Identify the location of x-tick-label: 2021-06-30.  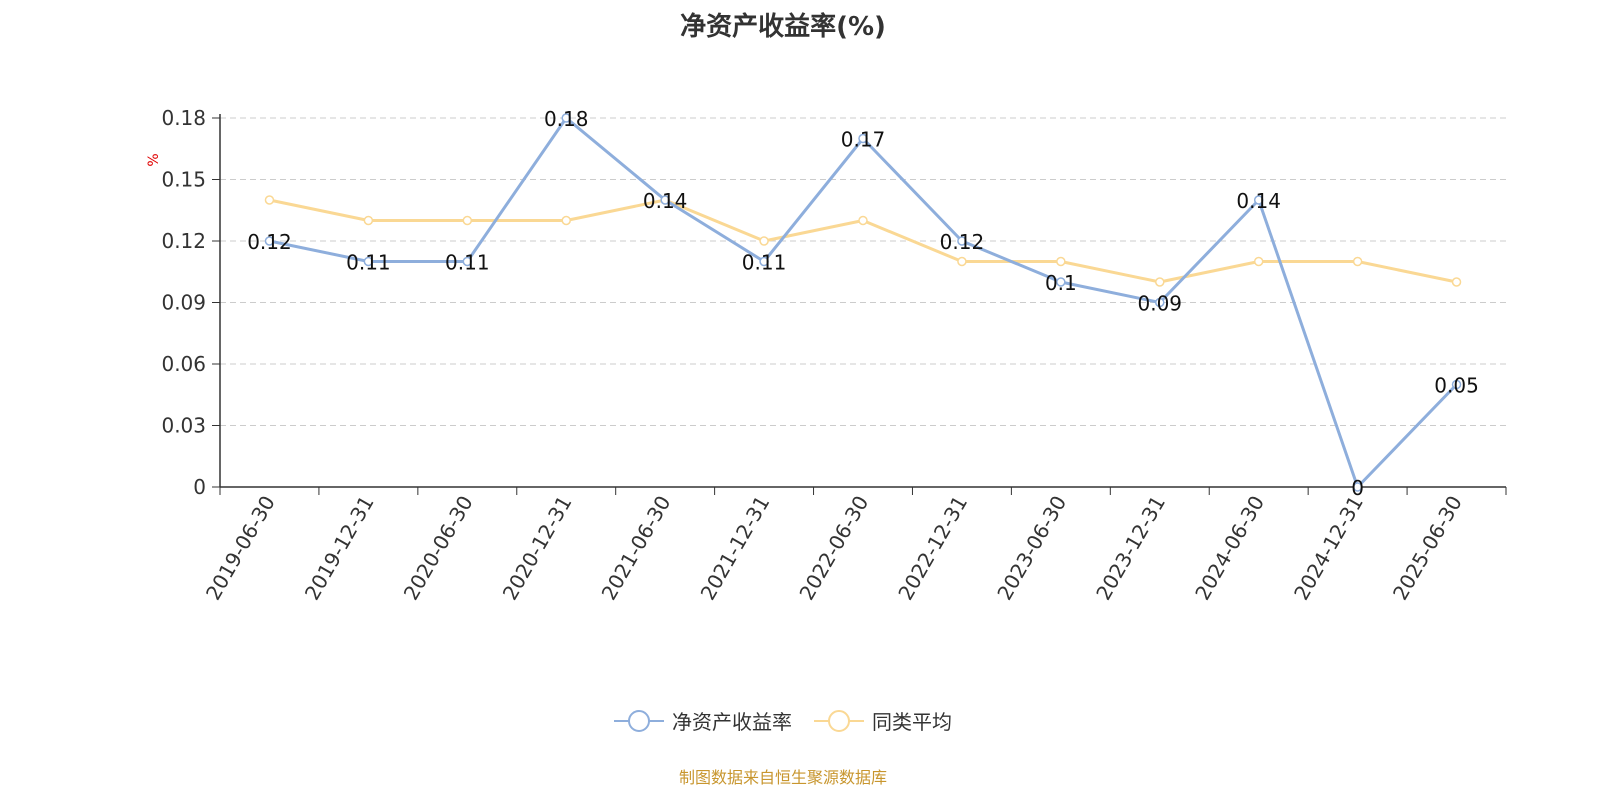
(636, 548).